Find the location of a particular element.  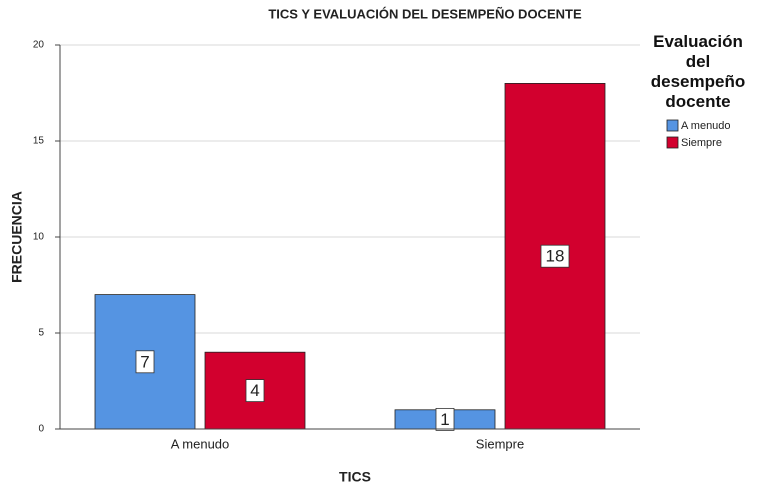

y-tick-label: 20 is located at coordinates (39, 45).